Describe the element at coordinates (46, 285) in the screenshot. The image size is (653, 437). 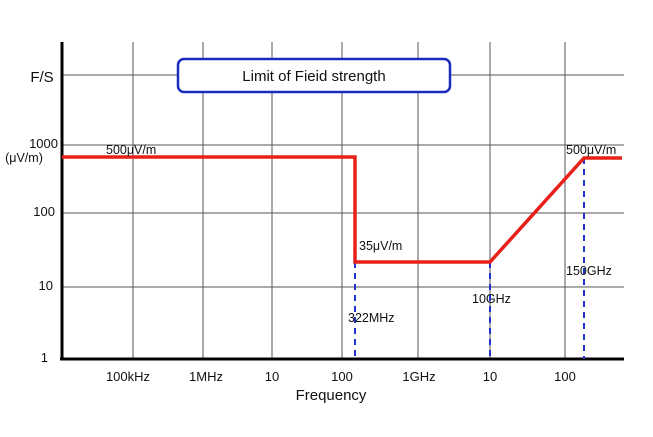
I see `y-tick-label: 10` at that location.